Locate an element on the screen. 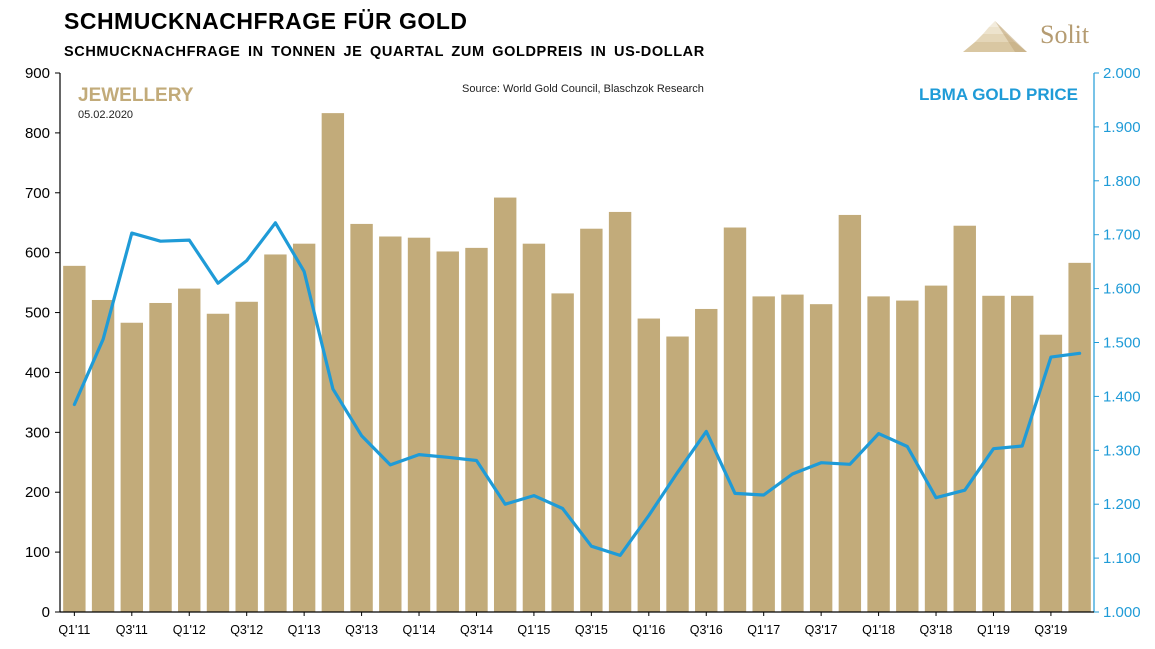 Image resolution: width=1155 pixels, height=649 pixels. bar-Q4'14 is located at coordinates (505, 404).